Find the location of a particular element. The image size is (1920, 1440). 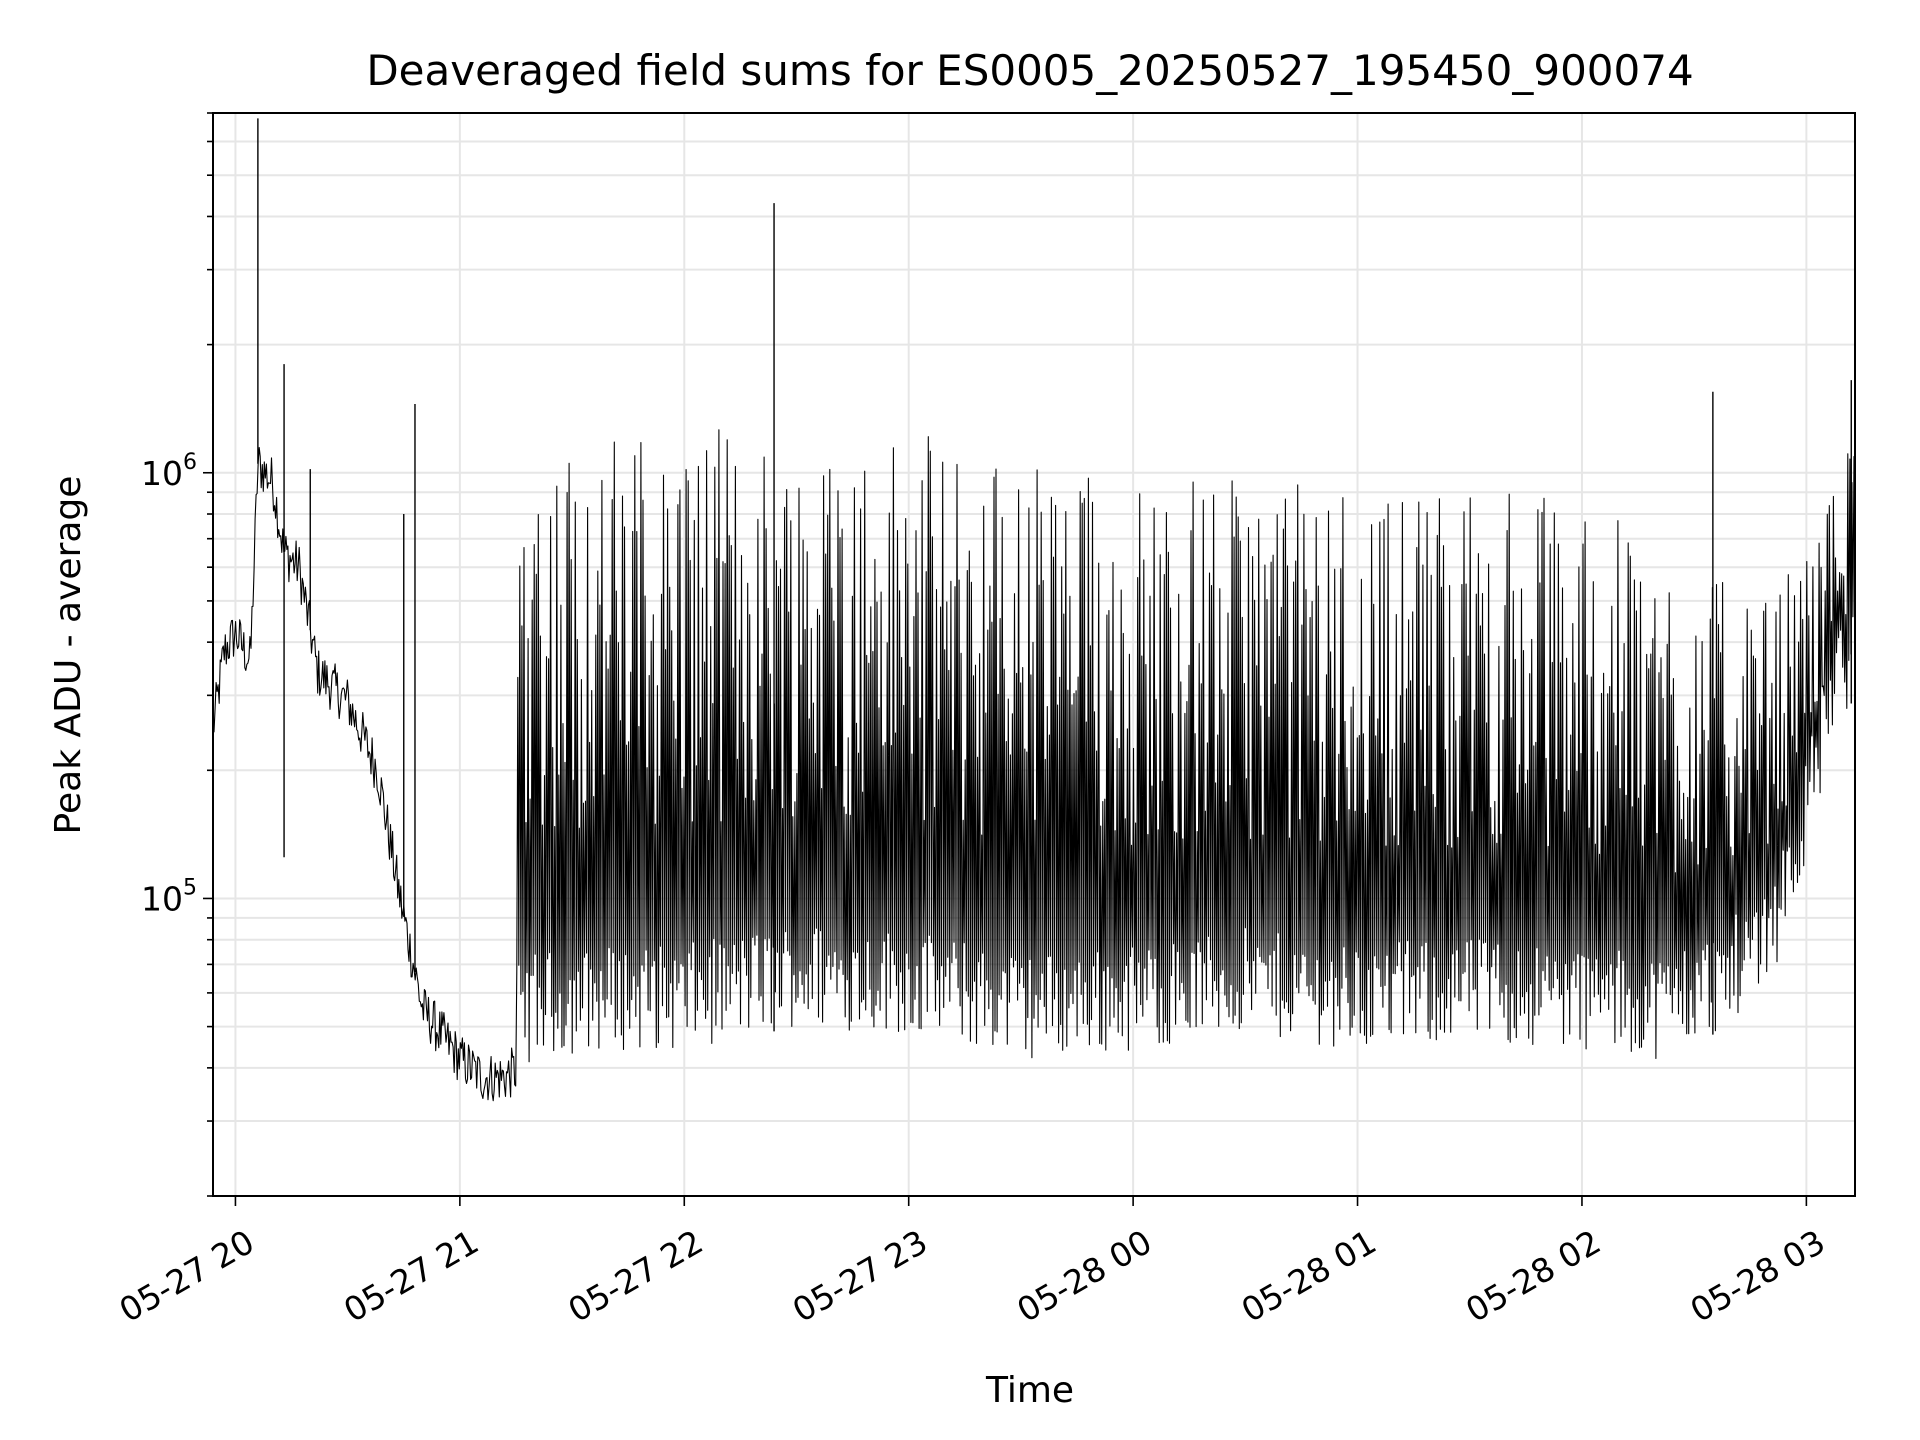

y-tick-label: 10⁶ is located at coordinates (169, 471).